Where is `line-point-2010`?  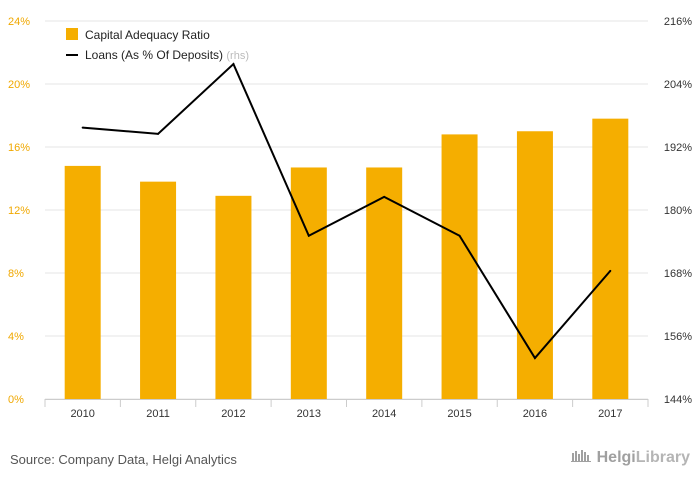 line-point-2010 is located at coordinates (82, 127).